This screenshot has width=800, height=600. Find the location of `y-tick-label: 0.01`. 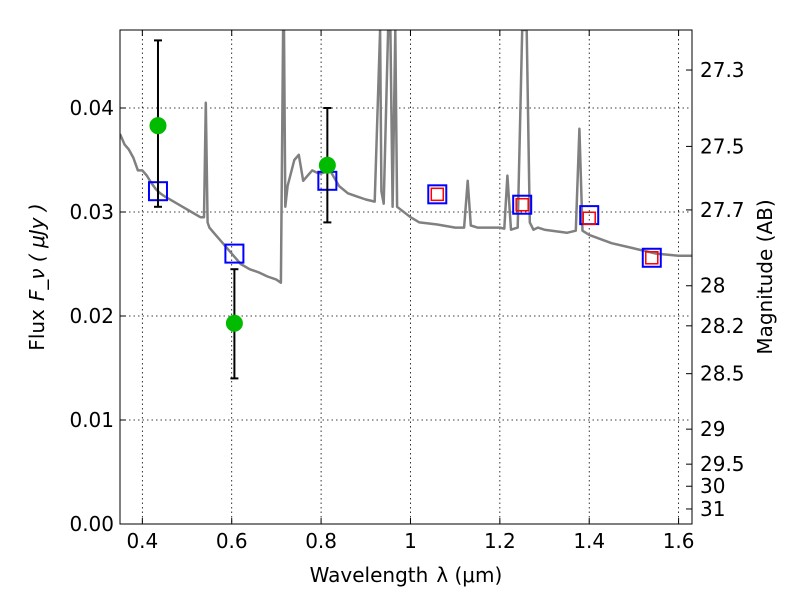

y-tick-label: 0.01 is located at coordinates (91, 420).